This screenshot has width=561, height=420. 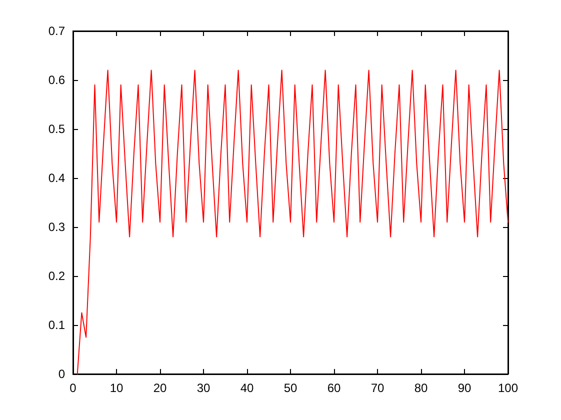 I want to click on x-tick-label: 40, so click(x=247, y=388).